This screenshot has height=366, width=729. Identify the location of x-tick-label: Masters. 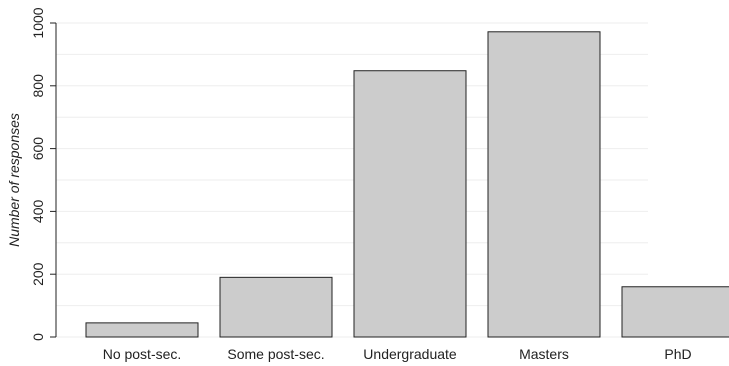
(544, 354).